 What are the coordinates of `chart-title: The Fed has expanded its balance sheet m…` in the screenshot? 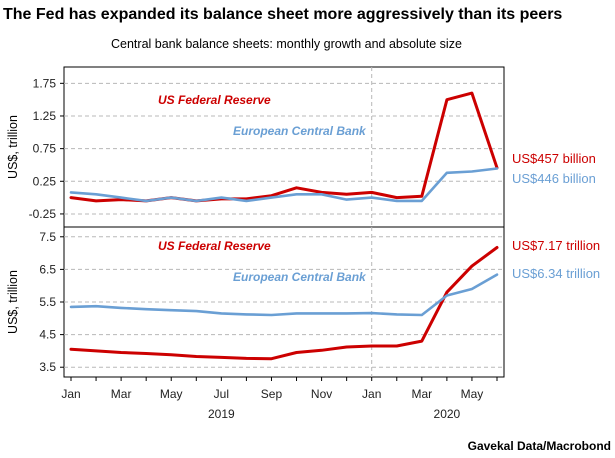 It's located at (282, 14).